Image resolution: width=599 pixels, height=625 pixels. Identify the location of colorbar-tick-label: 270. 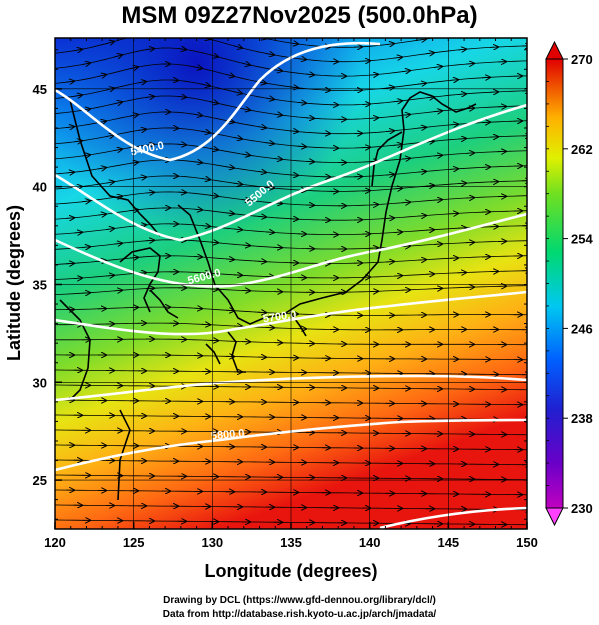
(582, 59).